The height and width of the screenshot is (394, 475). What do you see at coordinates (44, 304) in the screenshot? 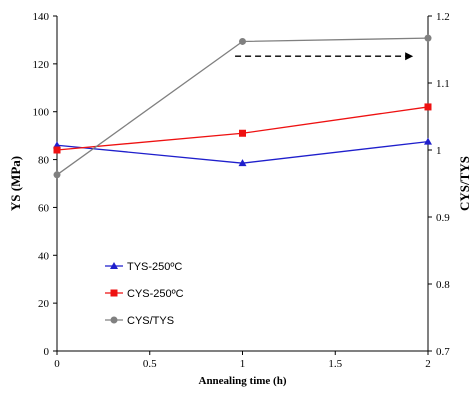
I see `y-tick-label-left: 20` at bounding box center [44, 304].